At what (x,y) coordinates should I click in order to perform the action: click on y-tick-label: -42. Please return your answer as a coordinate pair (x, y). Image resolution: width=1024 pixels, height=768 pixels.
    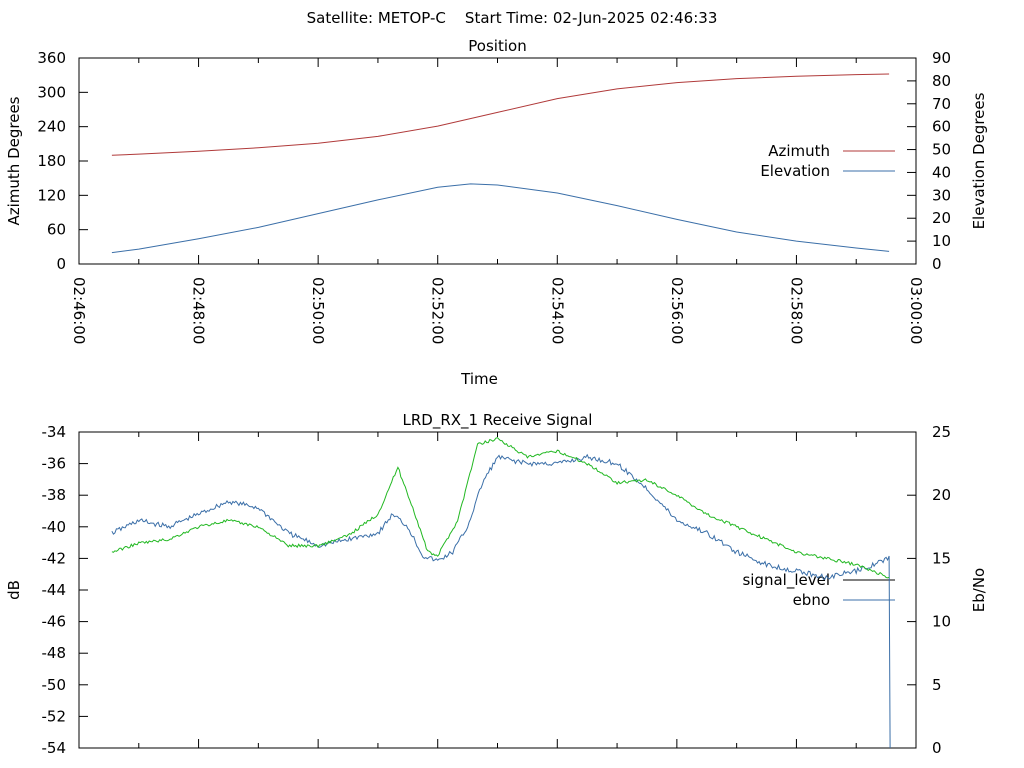
    Looking at the image, I should click on (54, 558).